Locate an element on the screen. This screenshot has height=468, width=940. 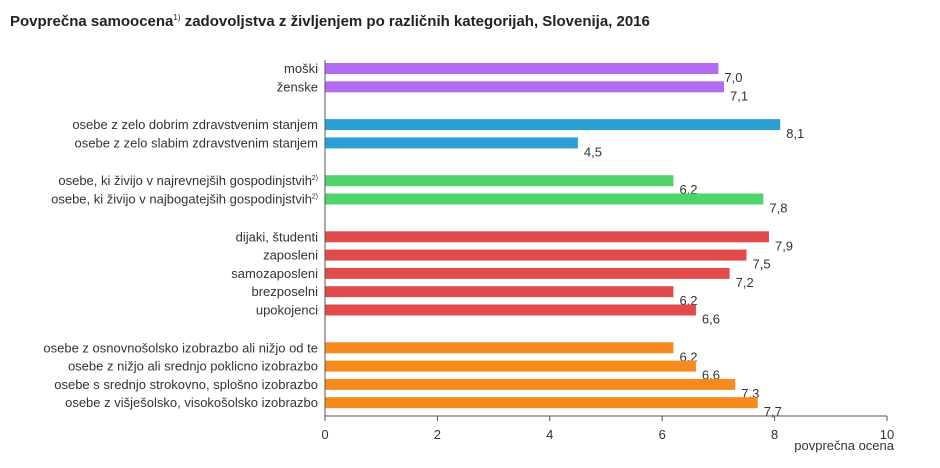
x-tick-label: 10 is located at coordinates (887, 434).